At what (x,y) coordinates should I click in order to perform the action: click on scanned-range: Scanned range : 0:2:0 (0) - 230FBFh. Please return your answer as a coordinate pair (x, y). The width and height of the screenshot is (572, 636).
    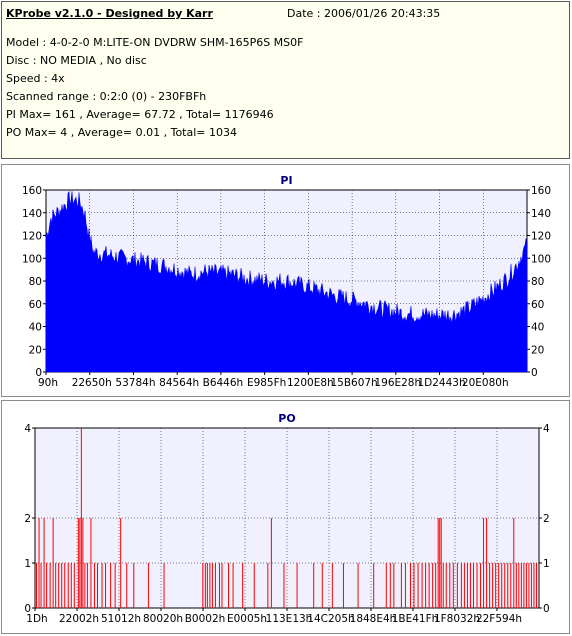
    Looking at the image, I should click on (106, 96).